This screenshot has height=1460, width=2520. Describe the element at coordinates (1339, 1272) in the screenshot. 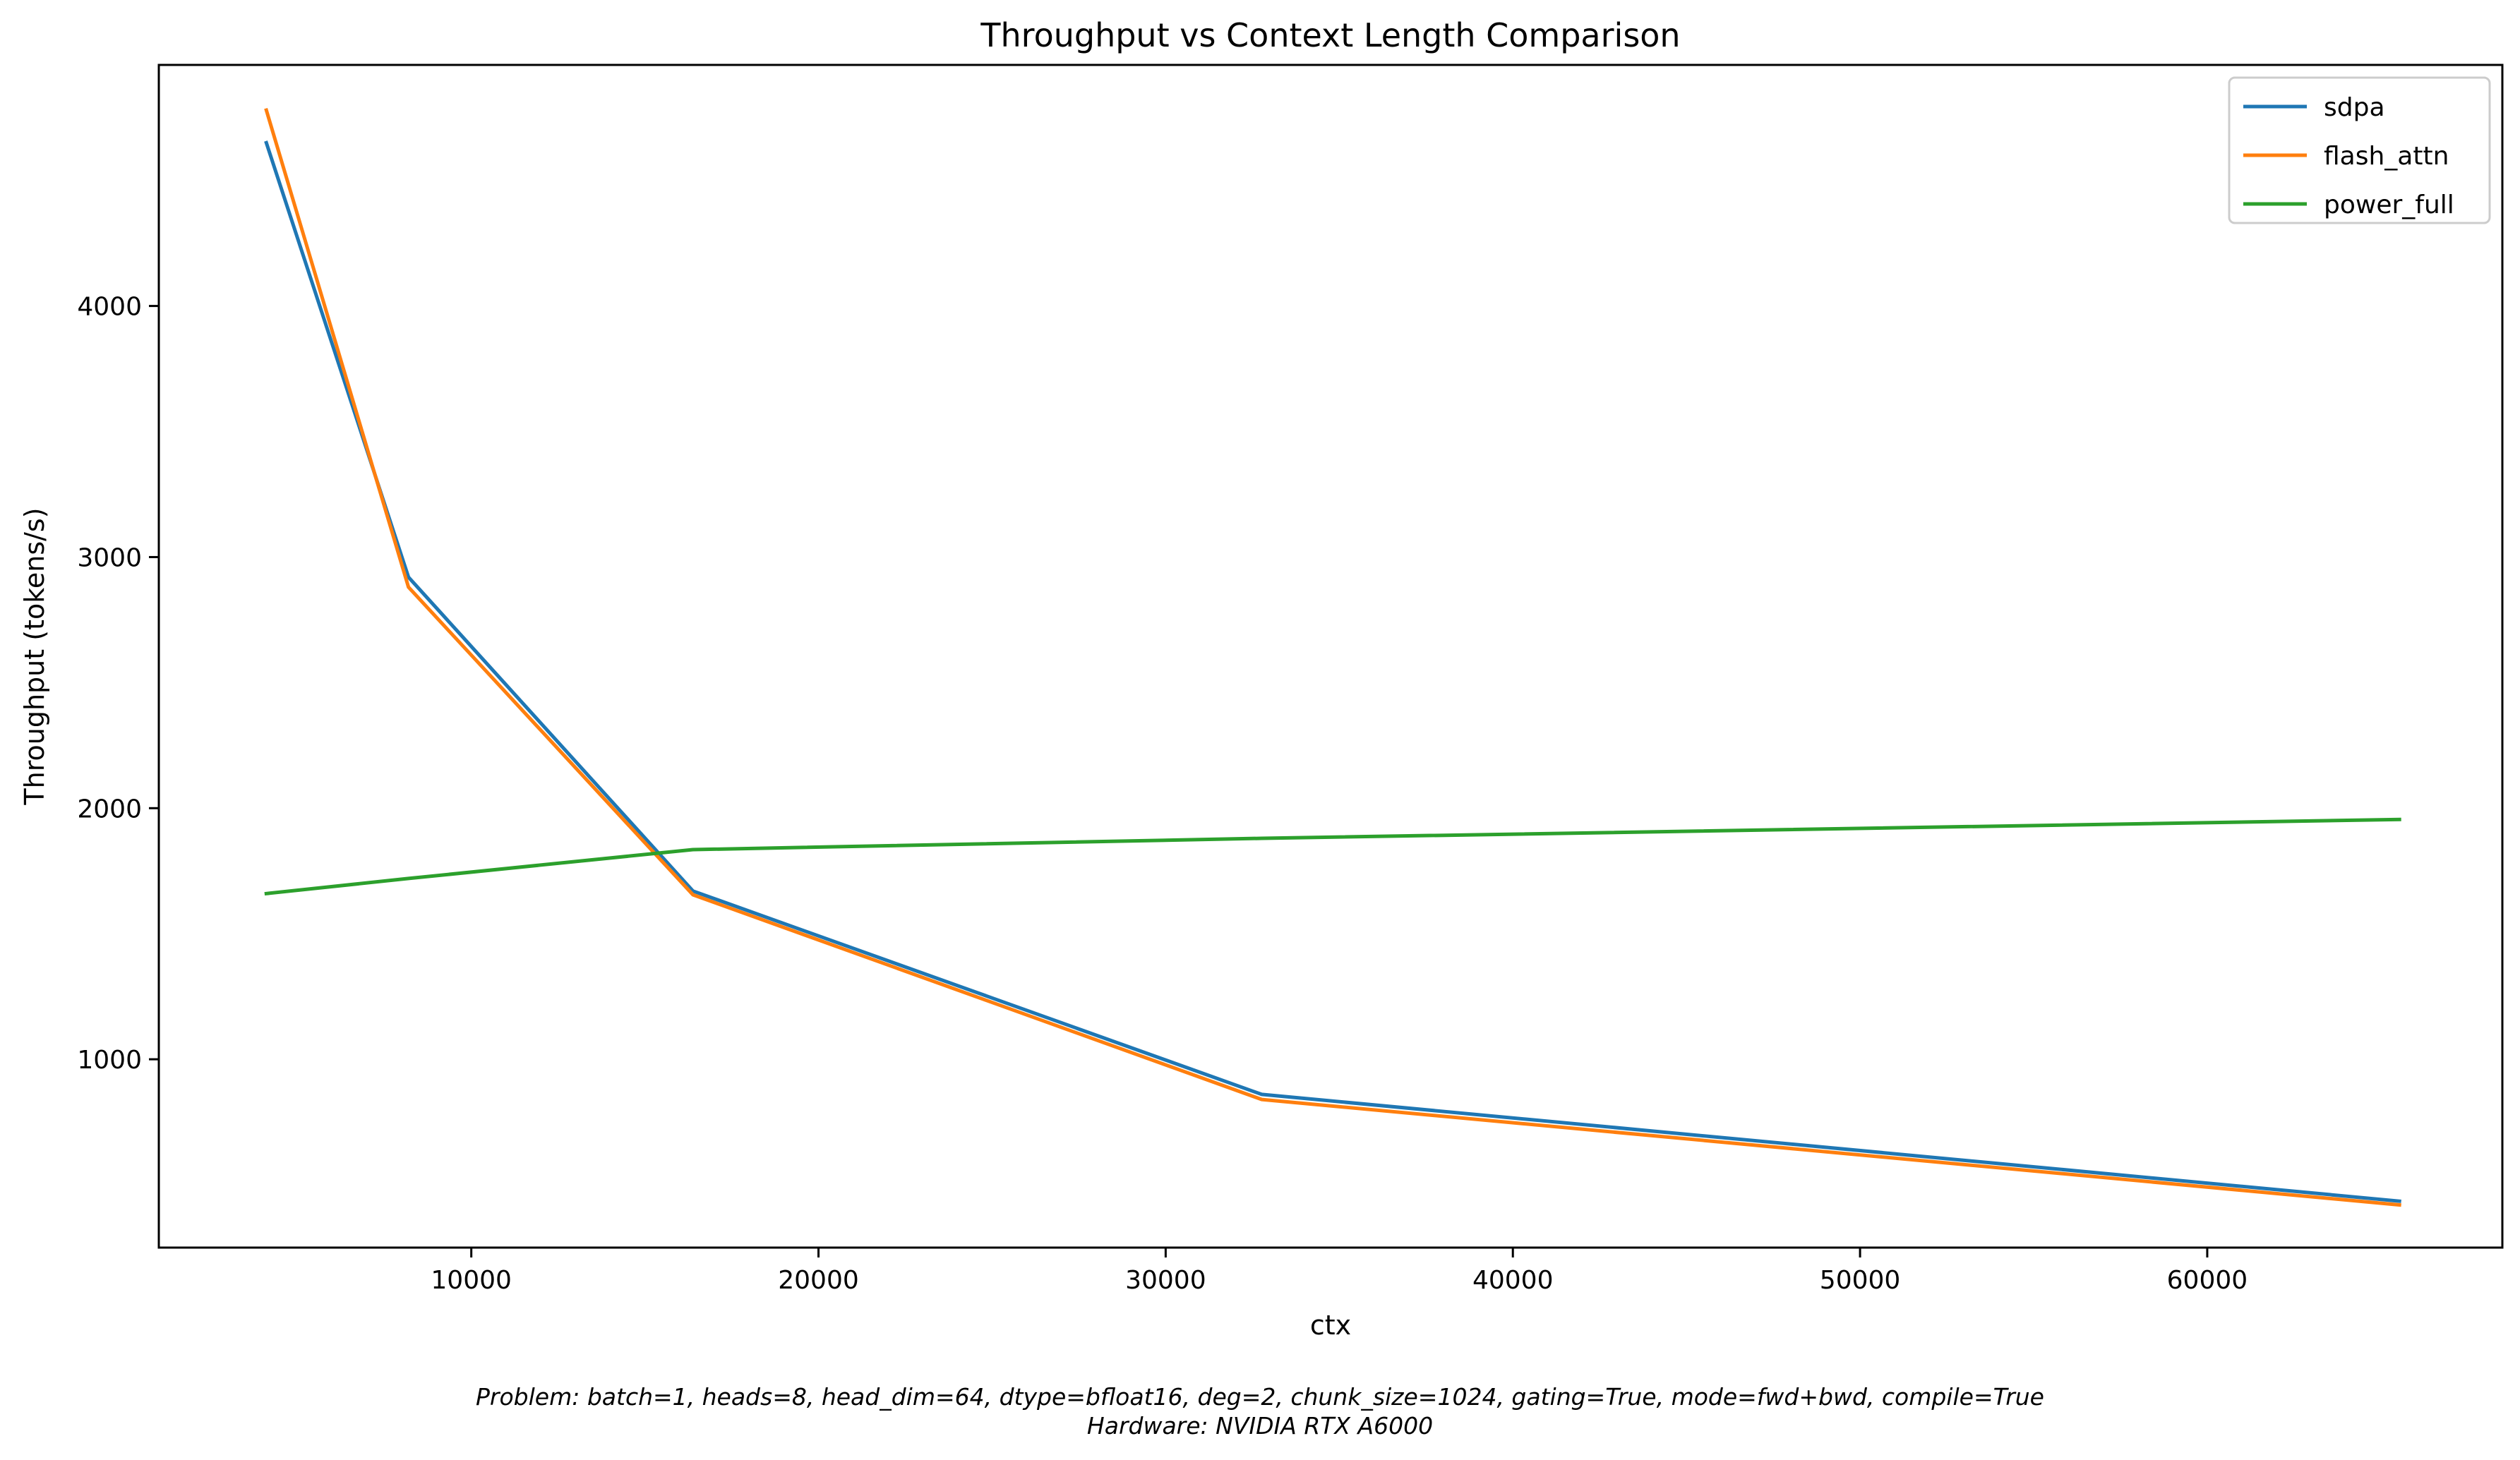

I see `x-axis-ticks: 10000 20000 30000 40000 50000 60000` at that location.